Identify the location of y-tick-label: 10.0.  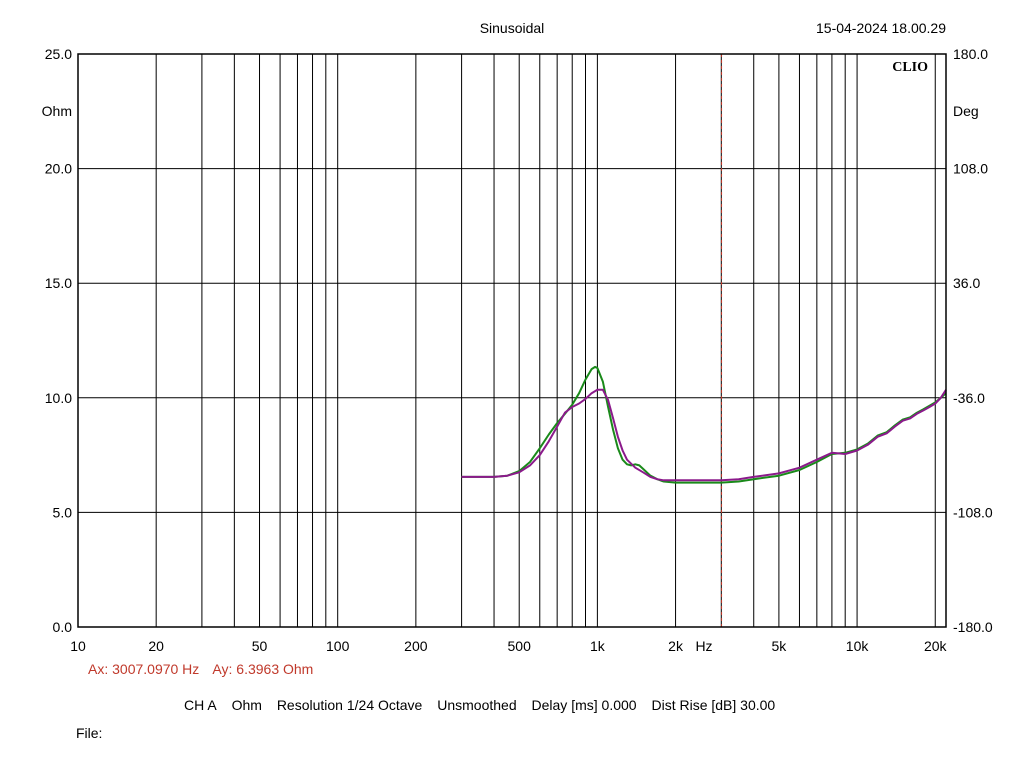
(58, 398).